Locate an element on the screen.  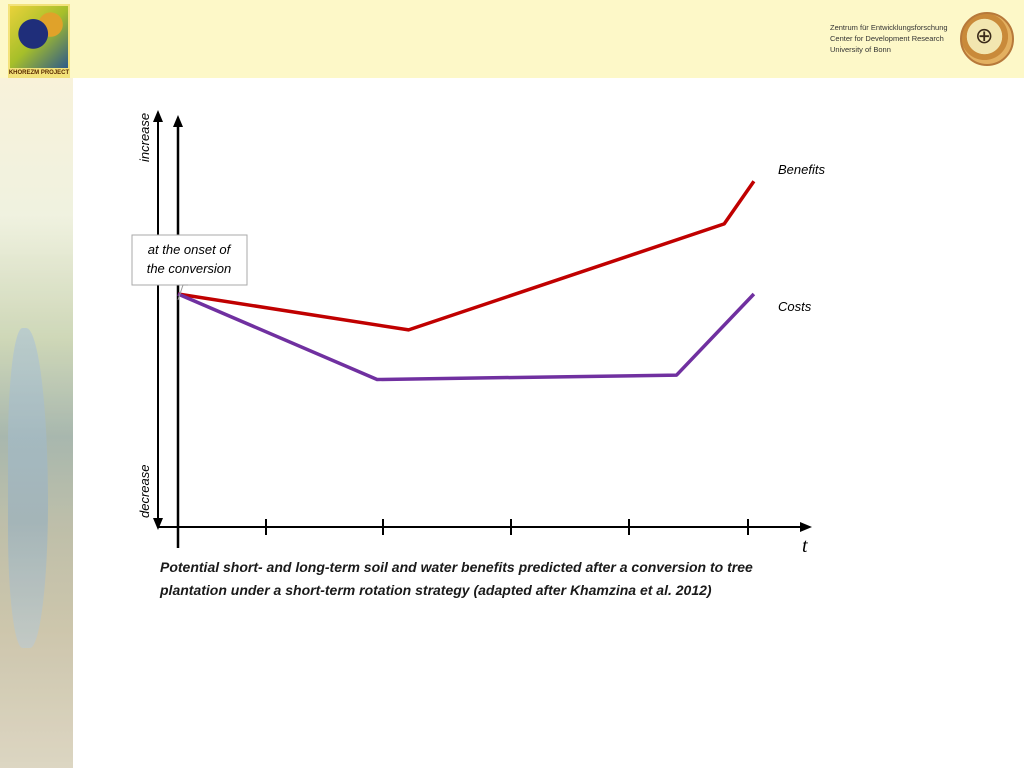
zef-line-3: University of Bonn is located at coordinates (860, 49).